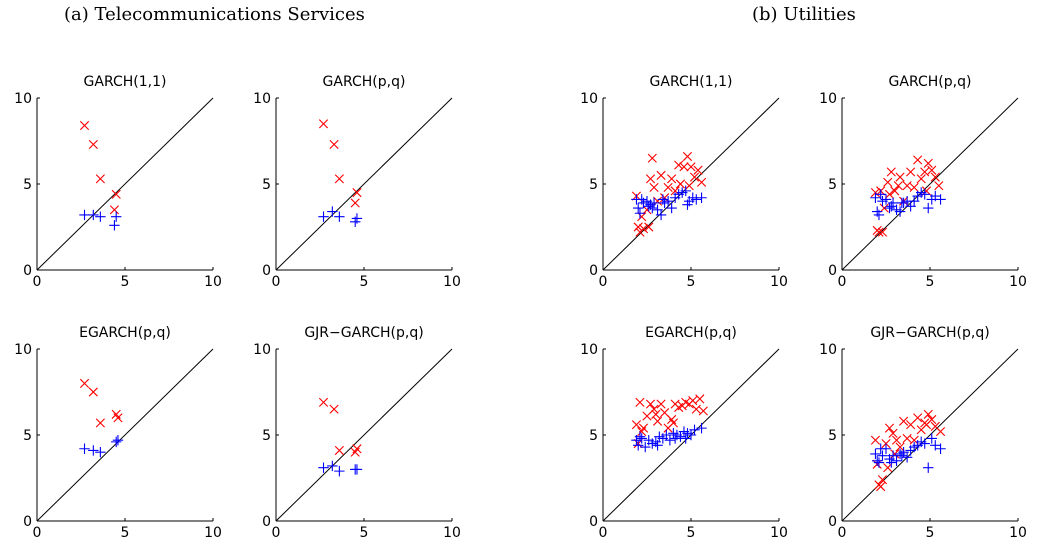  I want to click on caption-telecommunications: (a) Telecommunications Services, so click(214, 14).